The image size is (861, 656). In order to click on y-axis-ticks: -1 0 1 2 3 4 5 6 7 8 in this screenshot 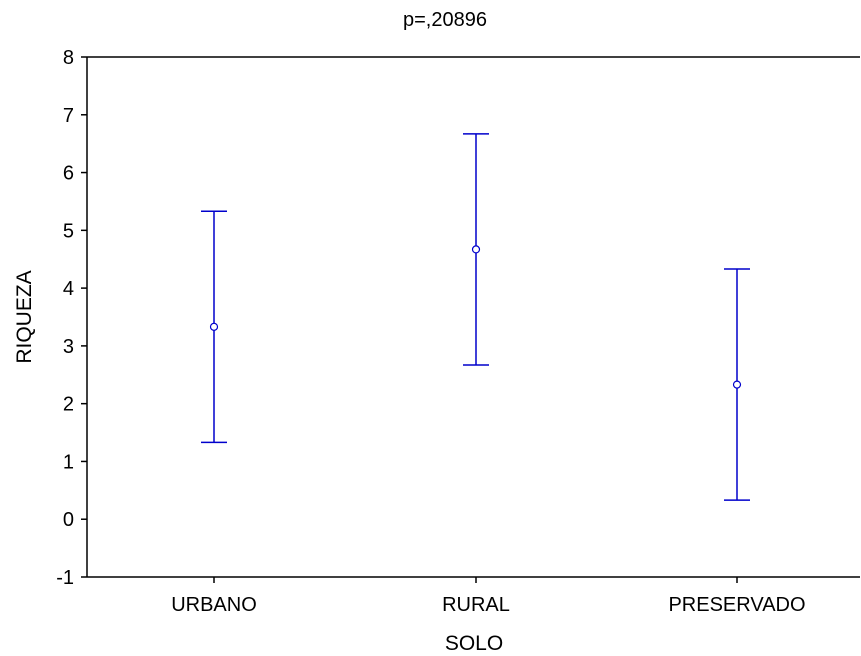, I will do `click(71, 318)`.